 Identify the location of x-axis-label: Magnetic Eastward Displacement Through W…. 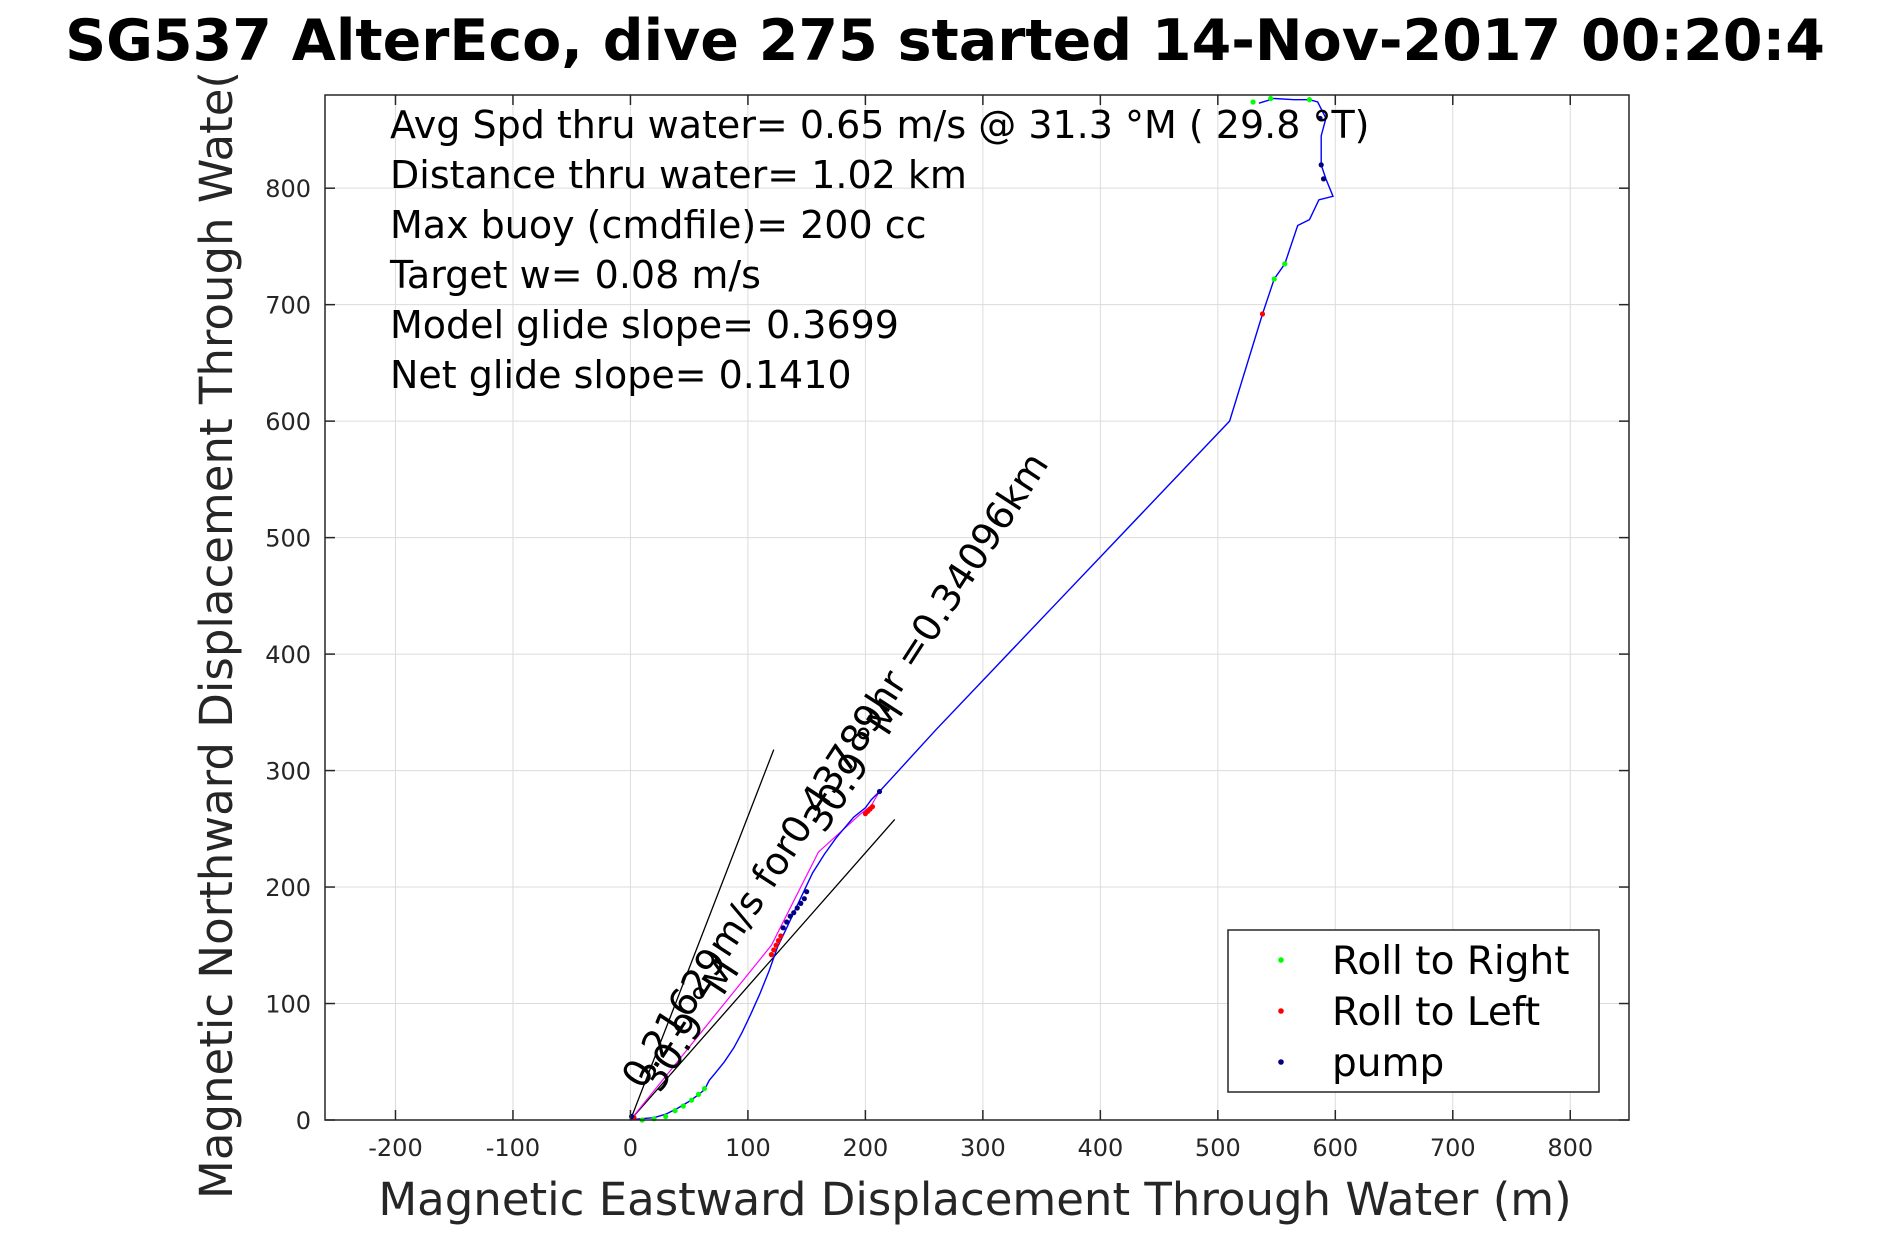
(974, 1199).